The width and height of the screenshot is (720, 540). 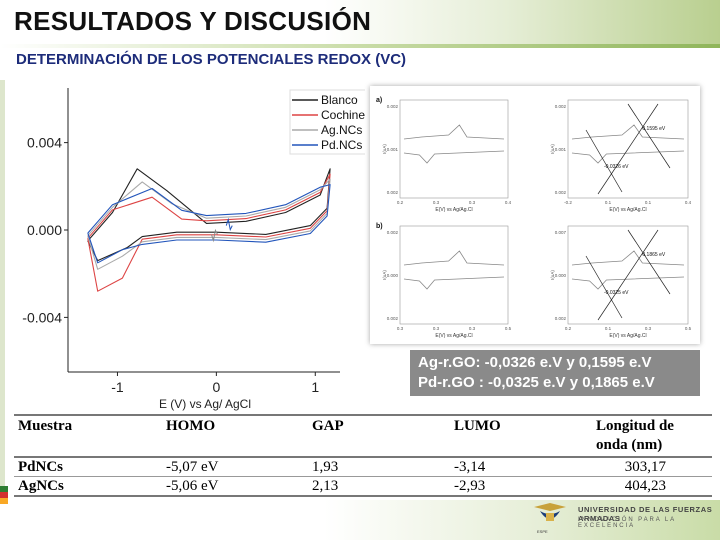 What do you see at coordinates (360, 46) in the screenshot?
I see `title-rule` at bounding box center [360, 46].